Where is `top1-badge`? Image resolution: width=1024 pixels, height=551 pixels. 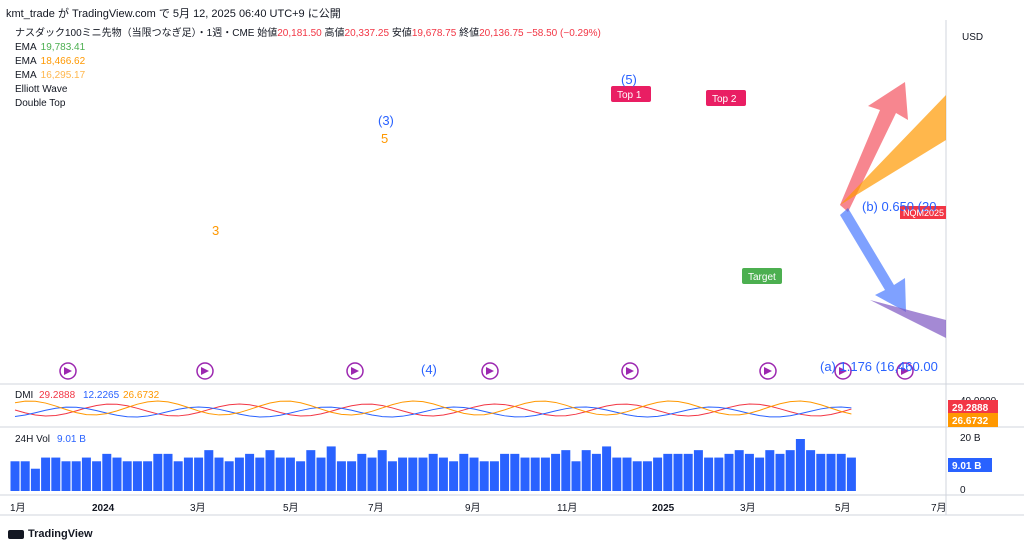 top1-badge is located at coordinates (631, 94).